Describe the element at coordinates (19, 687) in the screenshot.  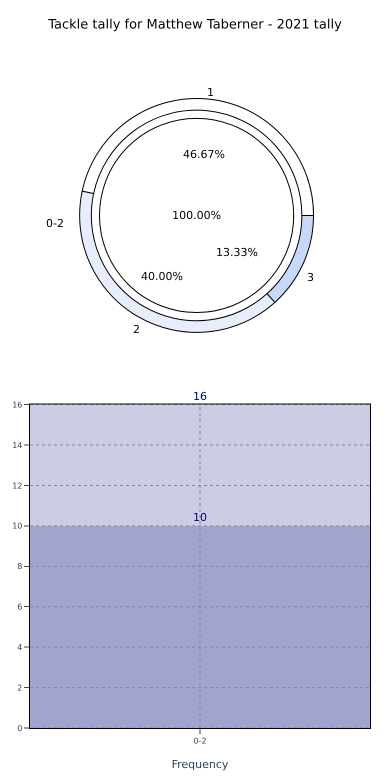
I see `y-tick-label: 2` at that location.